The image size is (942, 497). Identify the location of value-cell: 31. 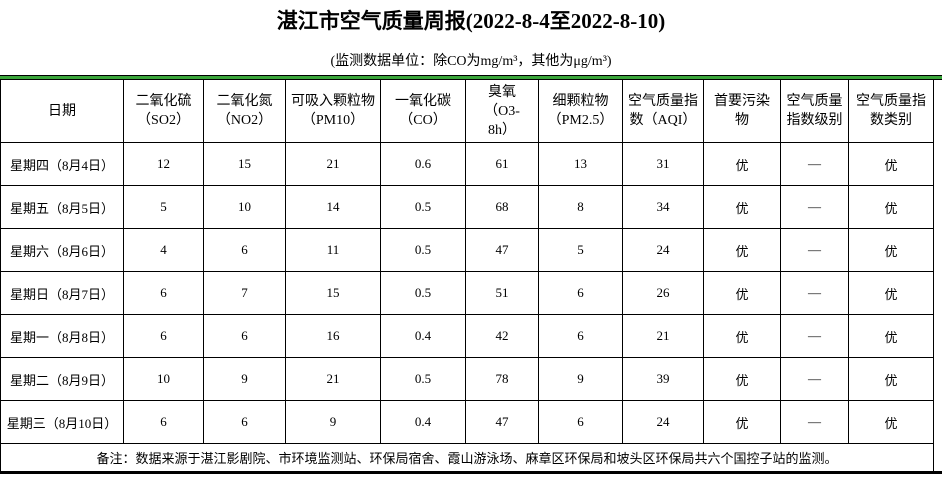
(663, 164).